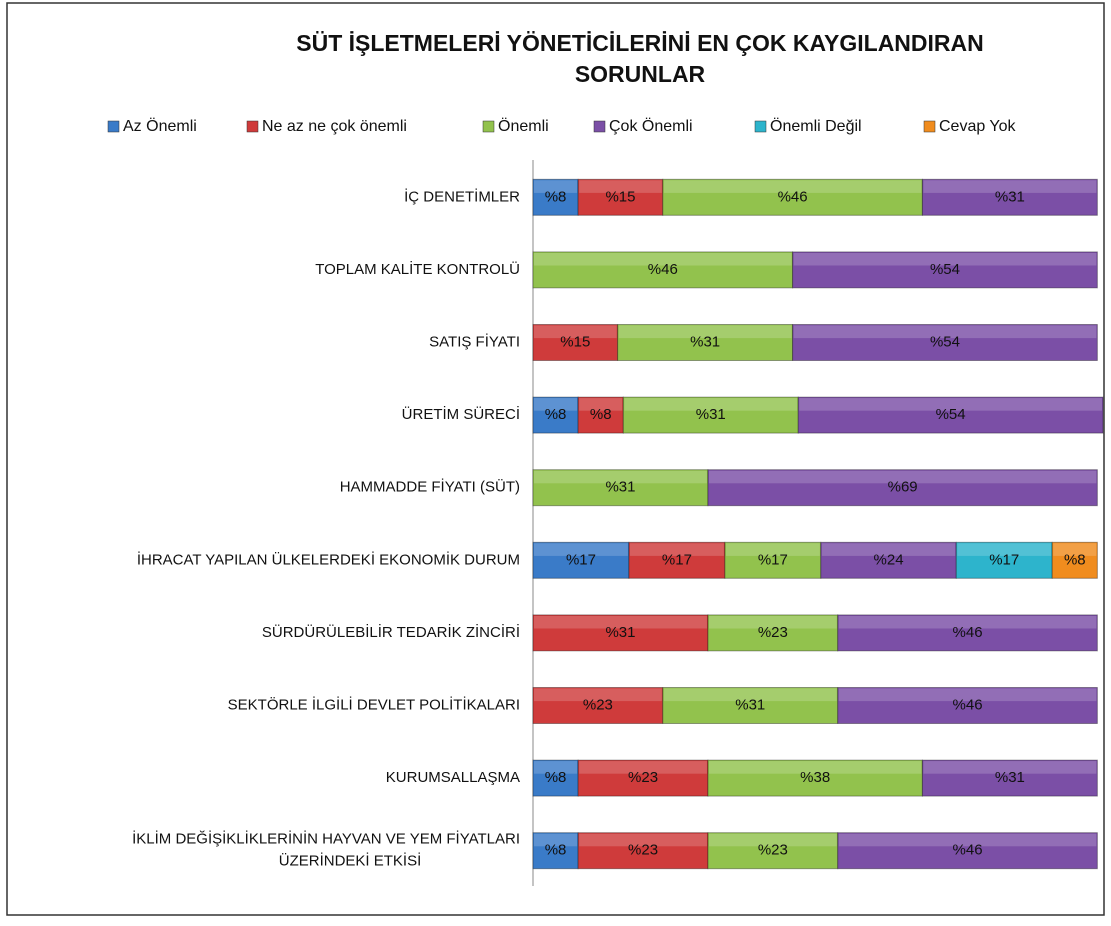 The image size is (1111, 926). Describe the element at coordinates (462, 196) in the screenshot. I see `y-tick-label: İÇ DENETİMLER` at that location.